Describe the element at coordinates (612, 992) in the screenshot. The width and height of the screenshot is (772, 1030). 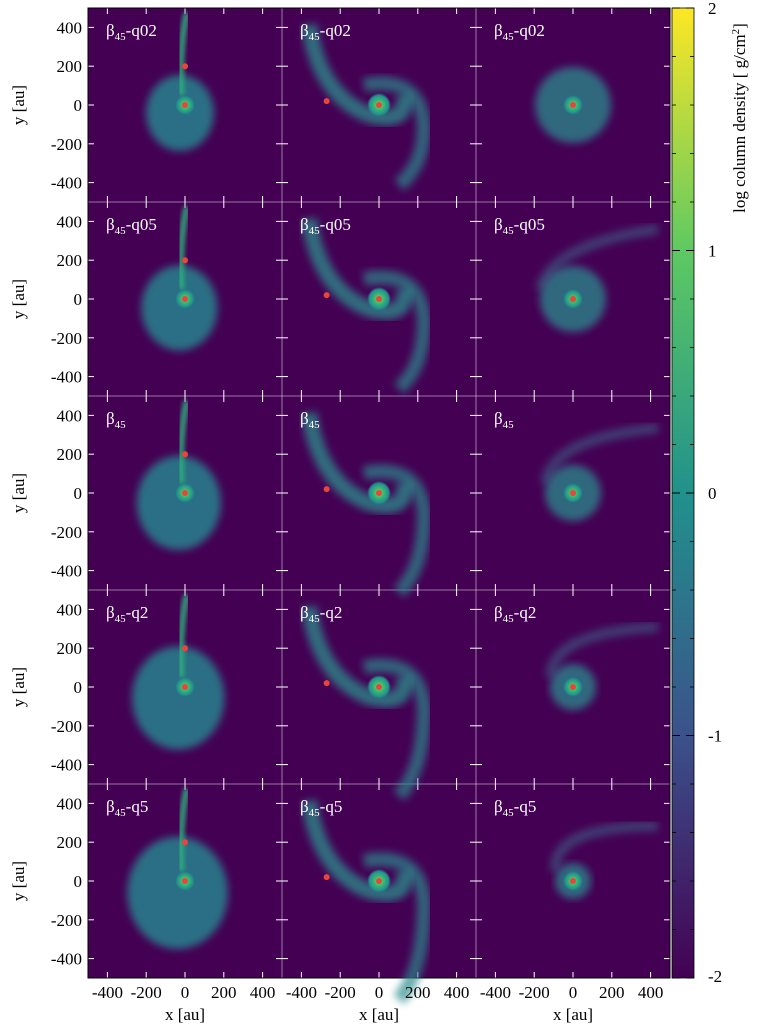
I see `x-tick-label: 200` at that location.